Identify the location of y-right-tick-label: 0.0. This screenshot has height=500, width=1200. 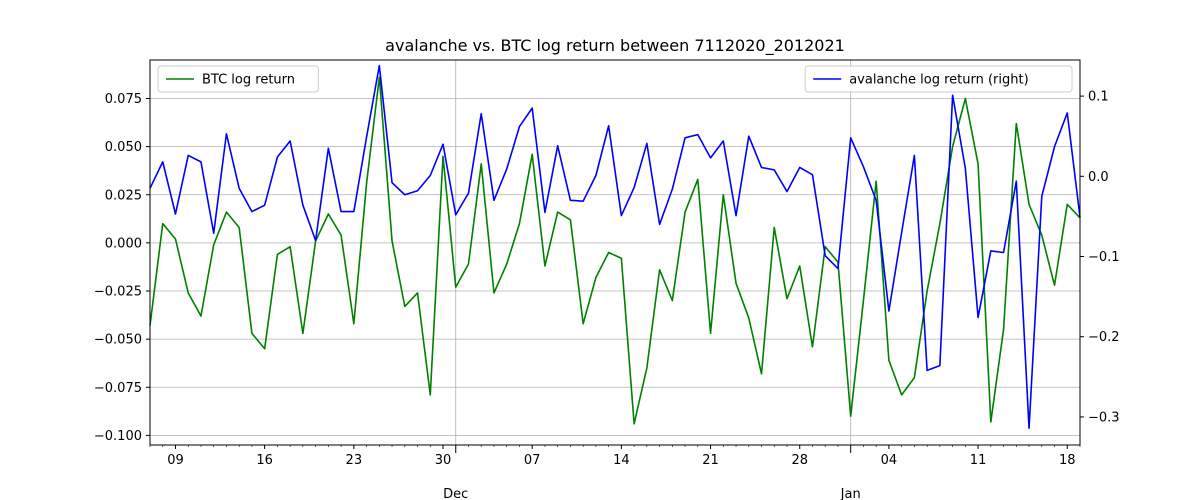
(1098, 177).